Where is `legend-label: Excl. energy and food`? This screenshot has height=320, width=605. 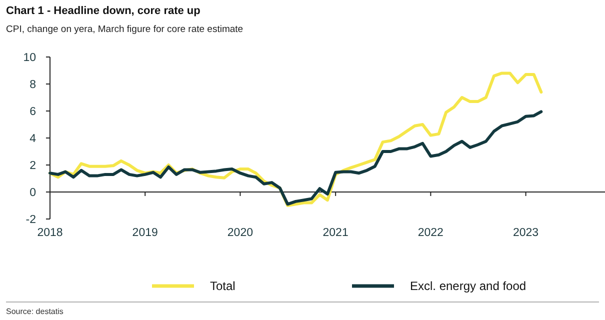
legend-label: Excl. energy and food is located at coordinates (468, 286).